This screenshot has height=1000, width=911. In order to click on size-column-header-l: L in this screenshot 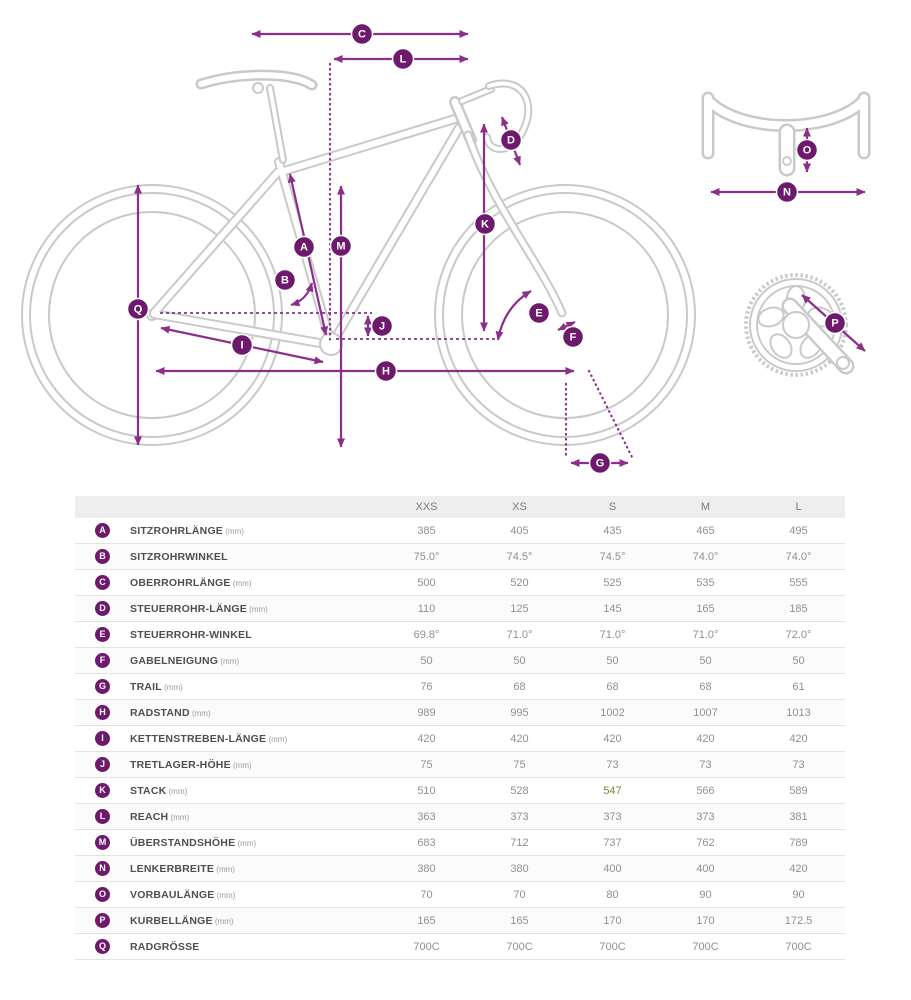, I will do `click(798, 507)`.